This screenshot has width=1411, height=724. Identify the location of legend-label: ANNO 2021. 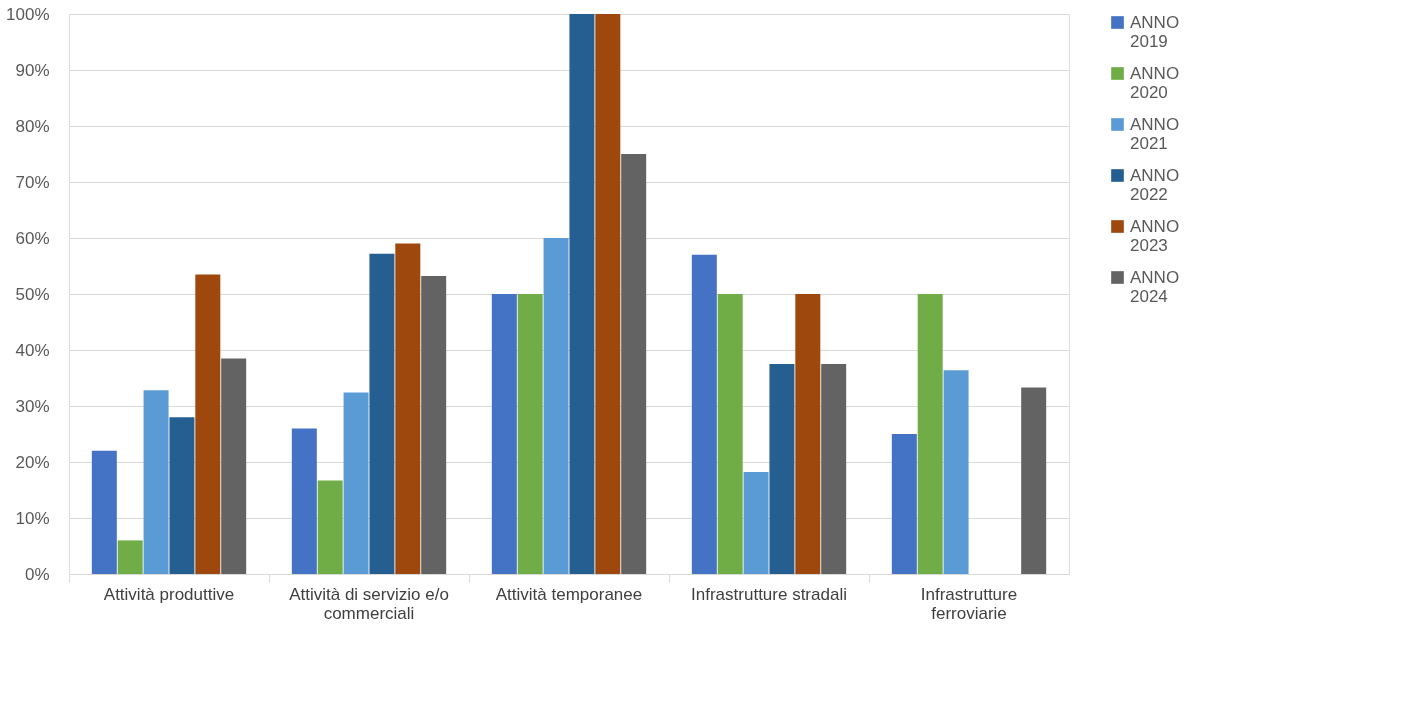
(1155, 133).